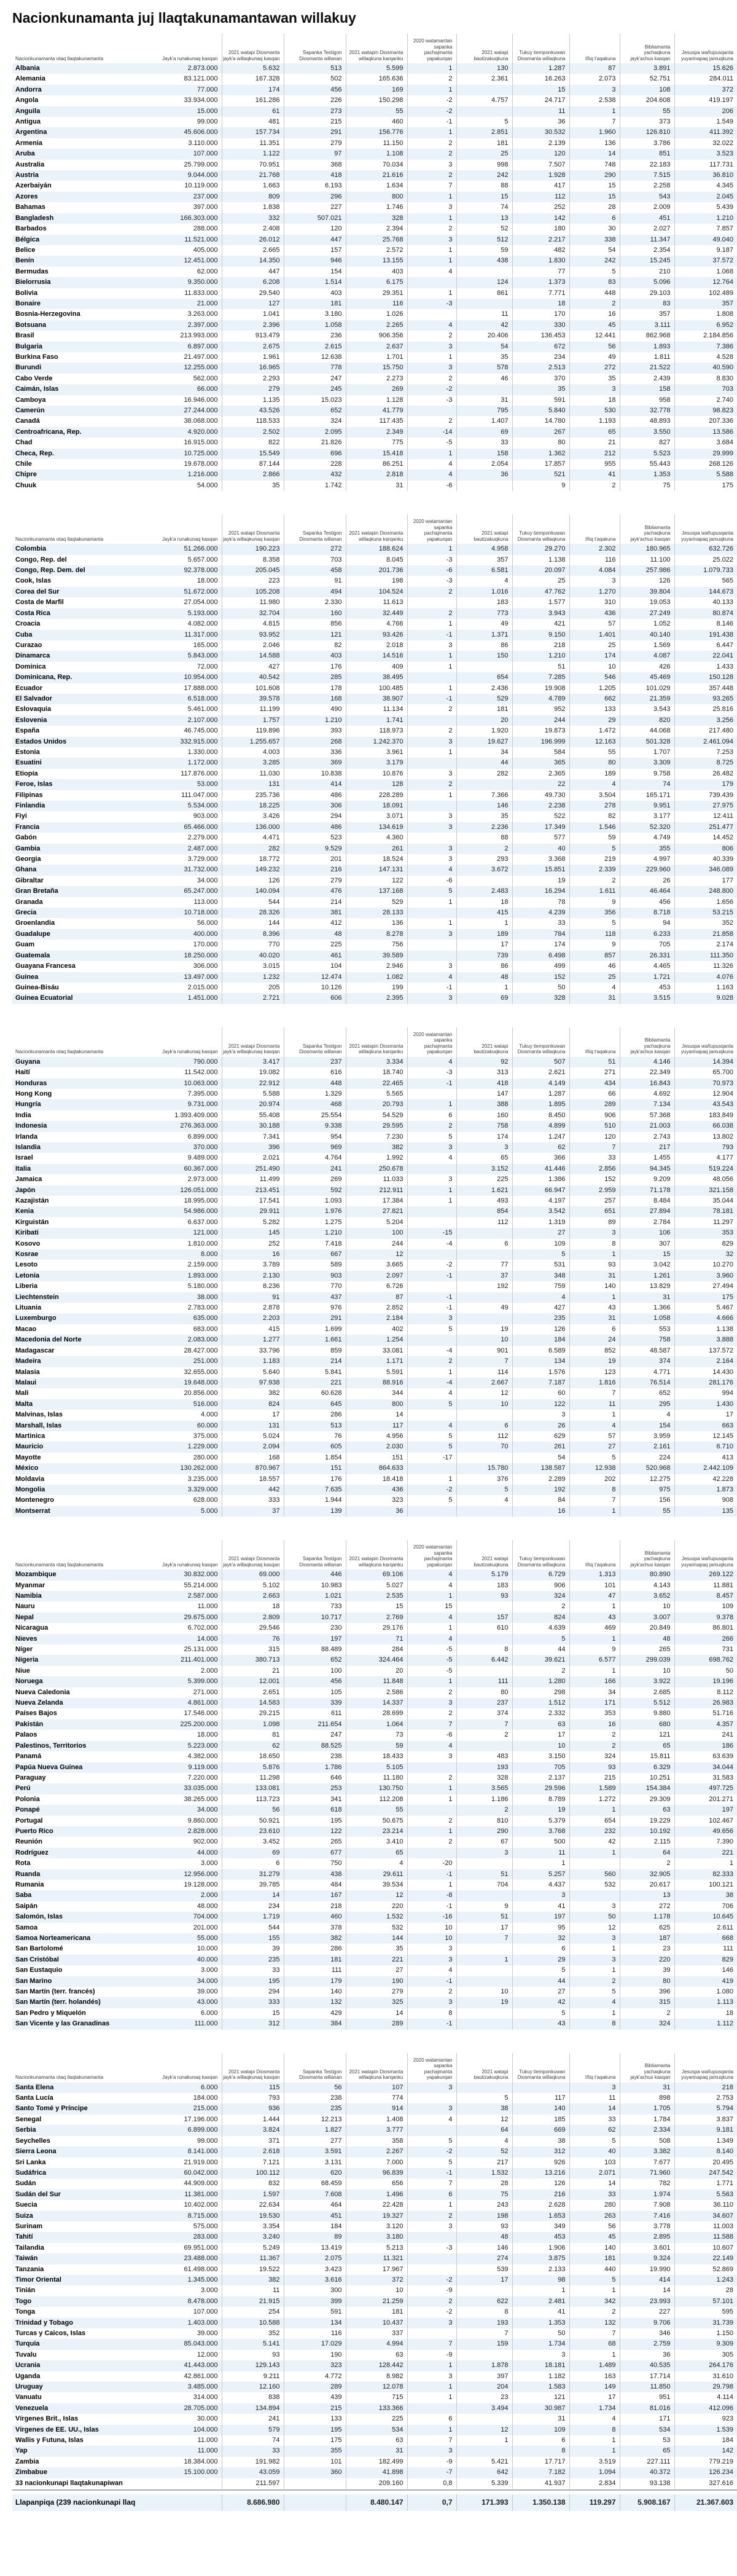 This screenshot has width=737, height=2576. Describe the element at coordinates (315, 368) in the screenshot. I see `value-cell: 778` at that location.